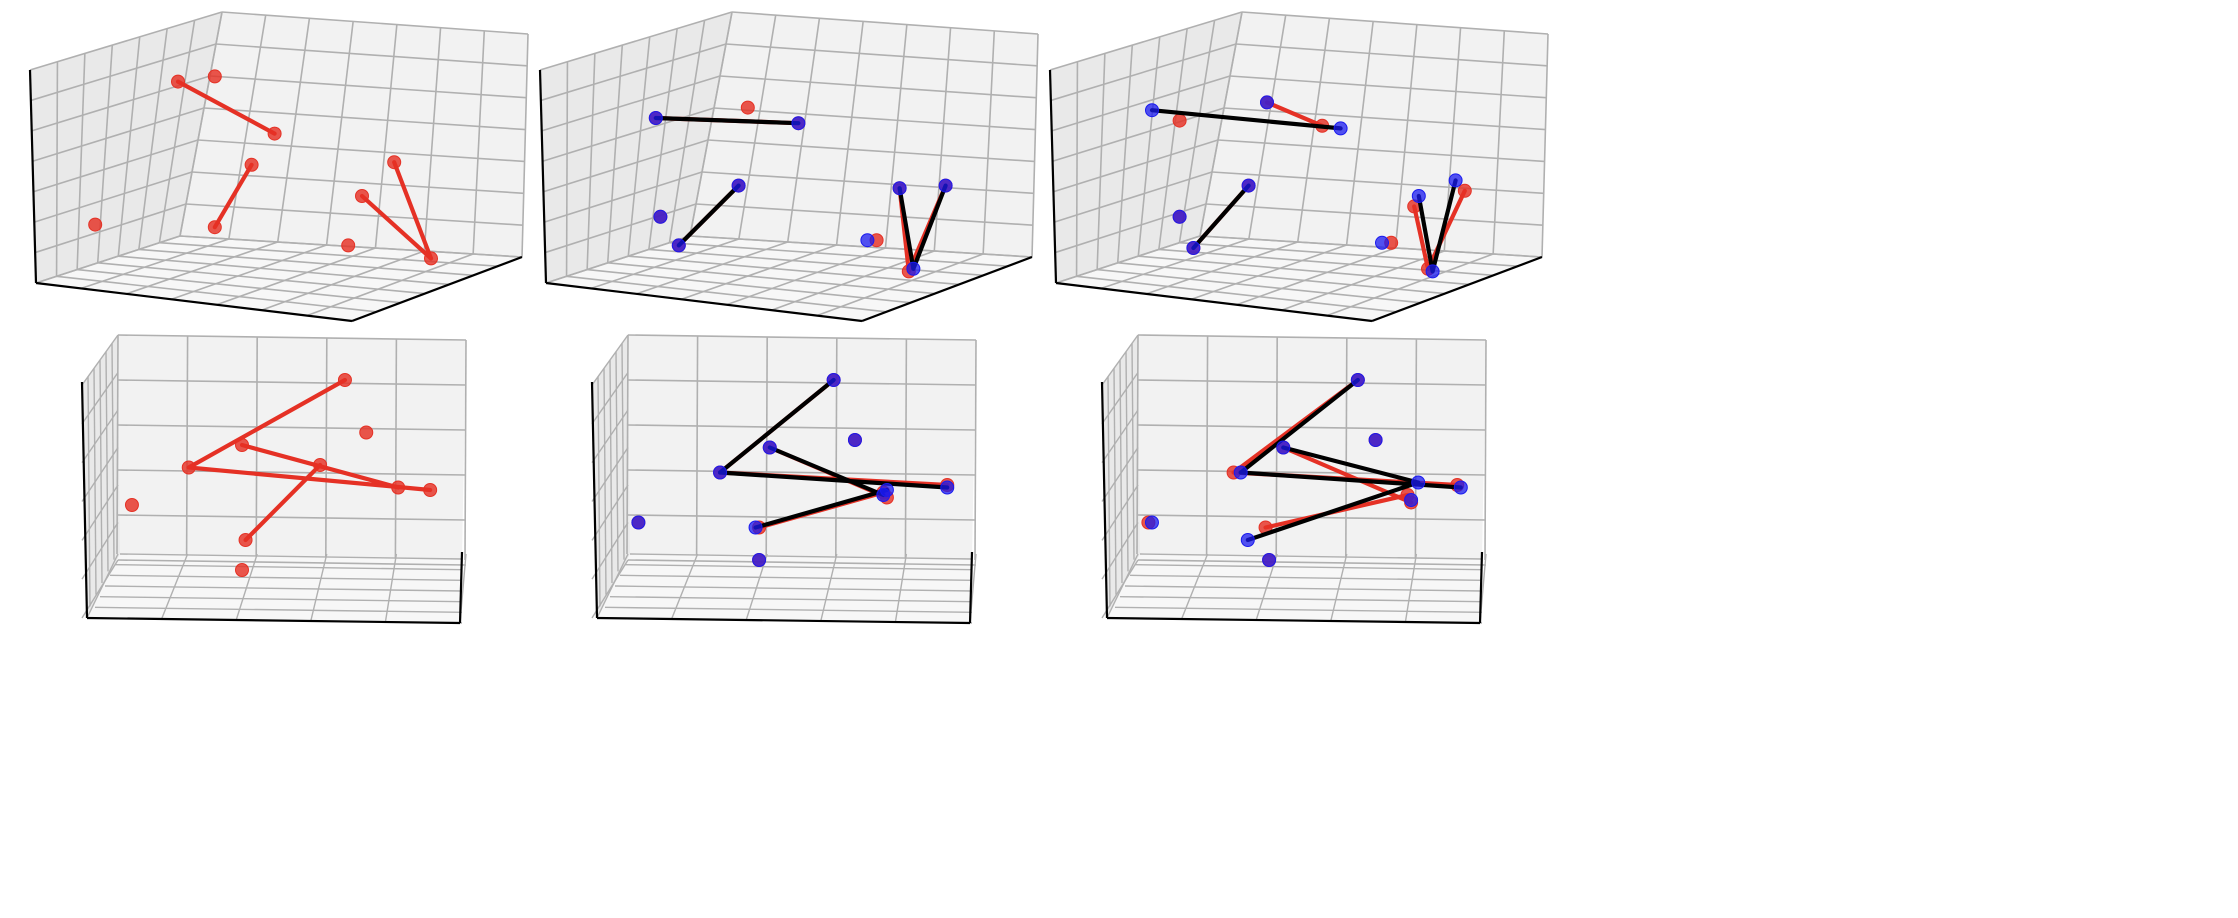  I want to click on z-axis-line, so click(84, 500).